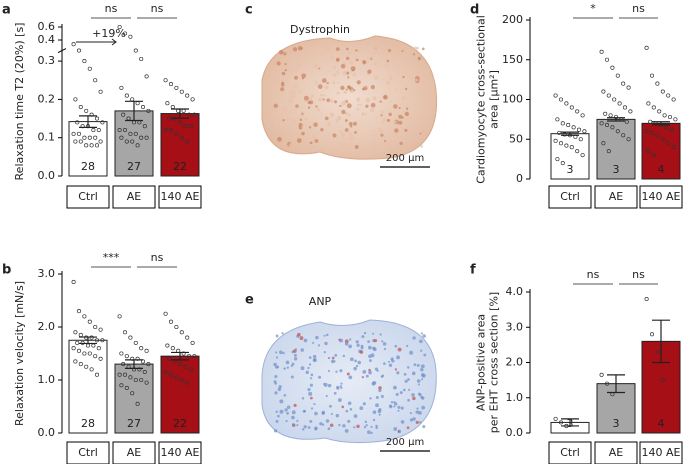  What do you see at coordinates (96, 42) in the screenshot?
I see `annotation-arrow` at bounding box center [96, 42].